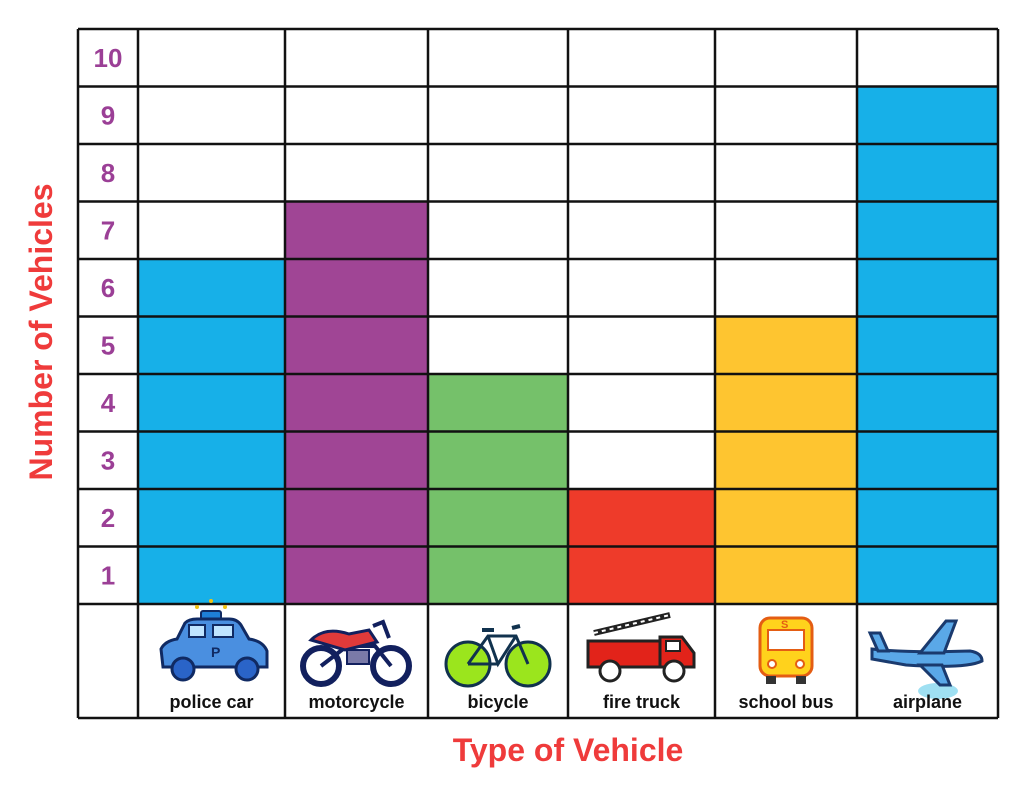 Image resolution: width=1024 pixels, height=794 pixels. What do you see at coordinates (108, 58) in the screenshot?
I see `y-tick-label: 10` at bounding box center [108, 58].